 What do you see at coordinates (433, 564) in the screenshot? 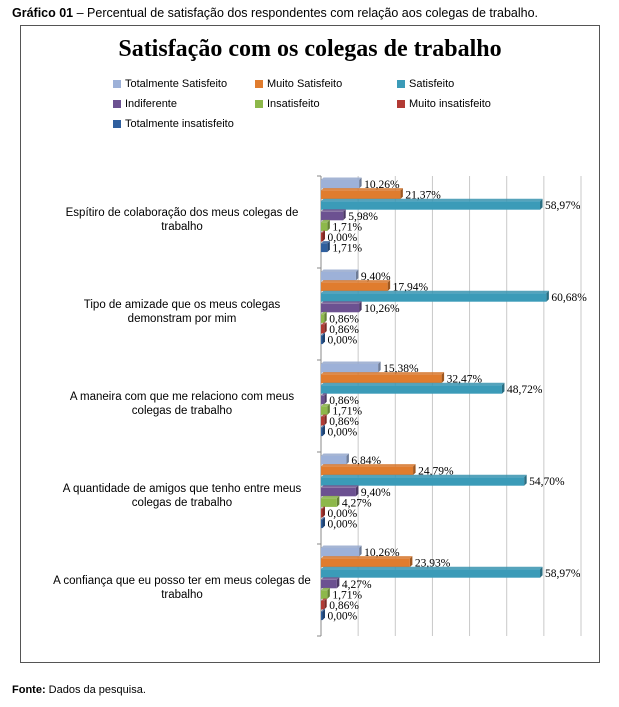
I see `data-label: 23,93%` at bounding box center [433, 564].